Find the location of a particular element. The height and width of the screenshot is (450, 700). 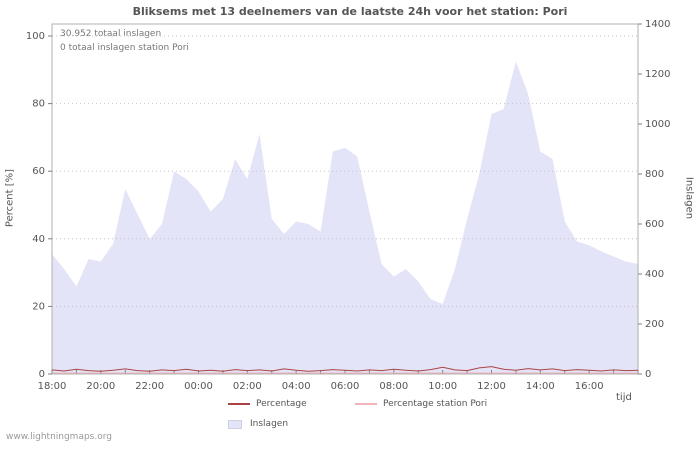

x-tick-label: 06:00 is located at coordinates (345, 386).